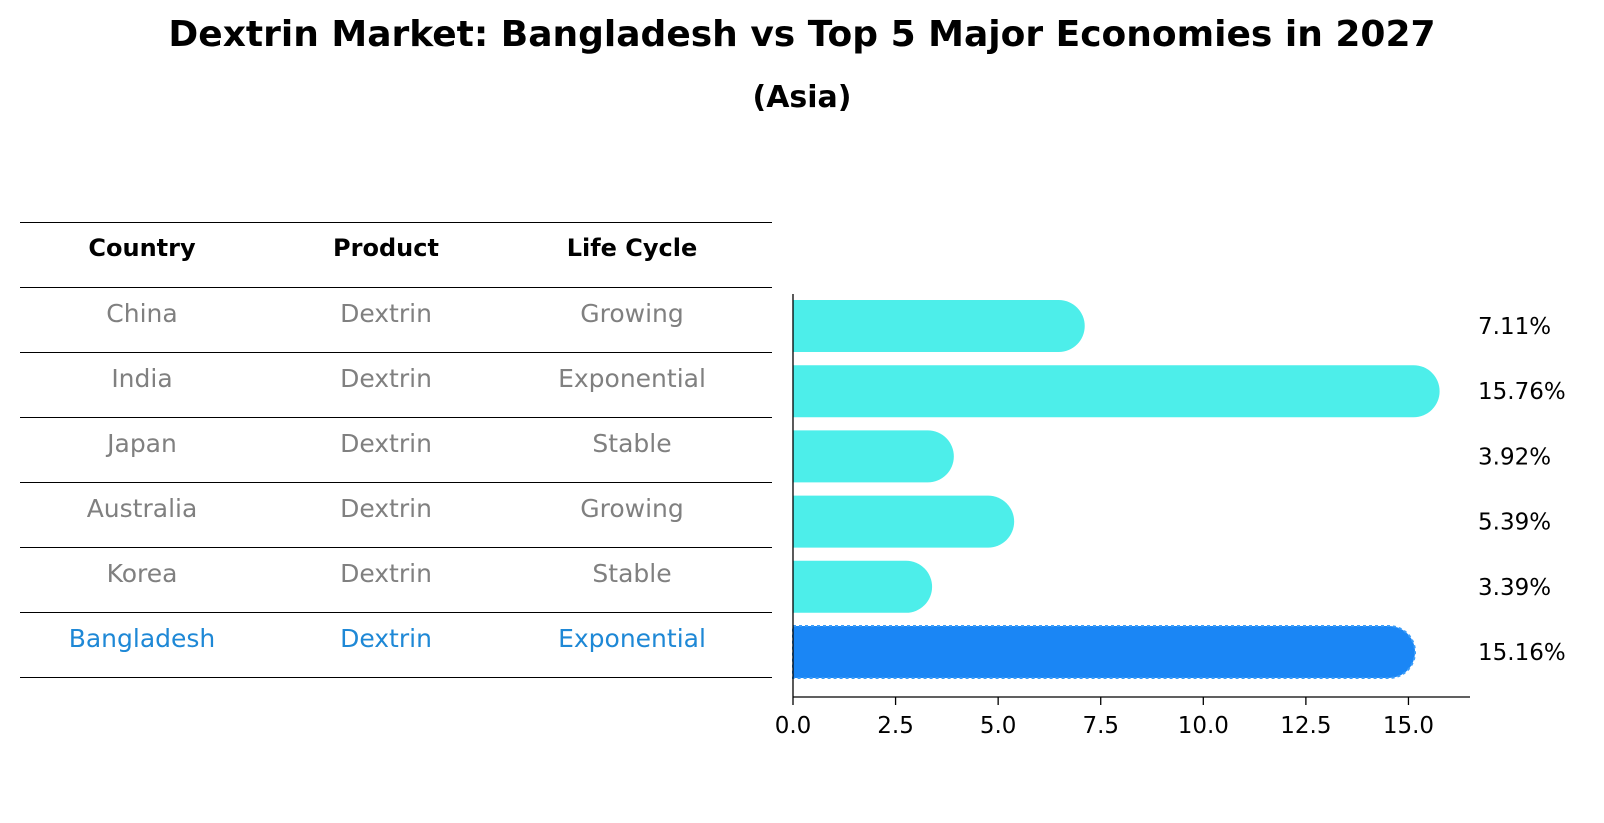 Image resolution: width=1604 pixels, height=823 pixels. I want to click on x-tick-label: 10.0, so click(1203, 726).